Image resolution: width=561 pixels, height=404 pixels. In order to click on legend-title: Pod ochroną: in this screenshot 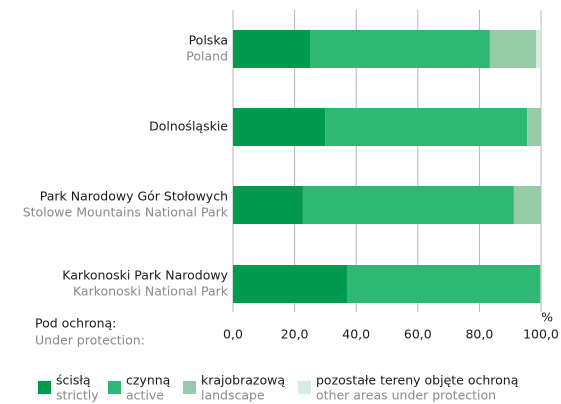, I will do `click(75, 323)`.